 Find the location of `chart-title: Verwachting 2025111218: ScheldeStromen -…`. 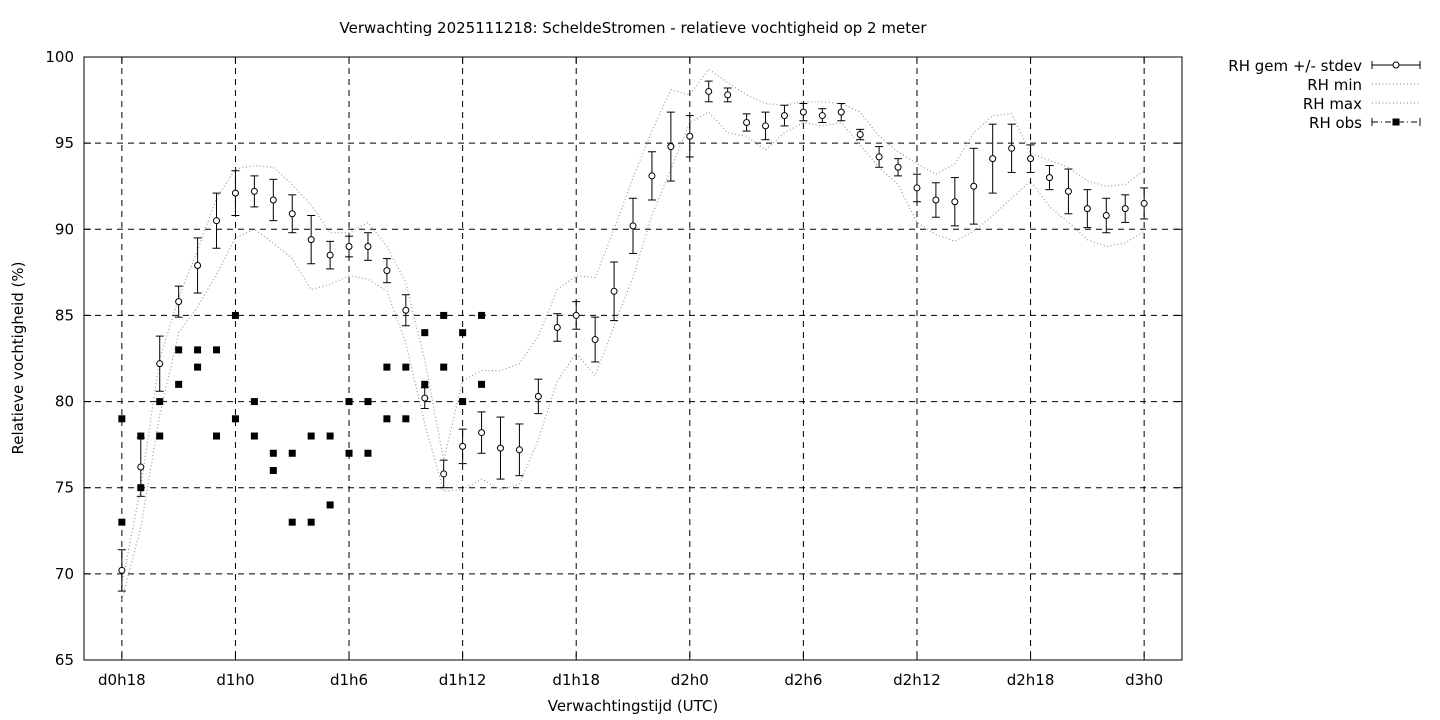

chart-title: Verwachting 2025111218: ScheldeStromen -… is located at coordinates (633, 28).